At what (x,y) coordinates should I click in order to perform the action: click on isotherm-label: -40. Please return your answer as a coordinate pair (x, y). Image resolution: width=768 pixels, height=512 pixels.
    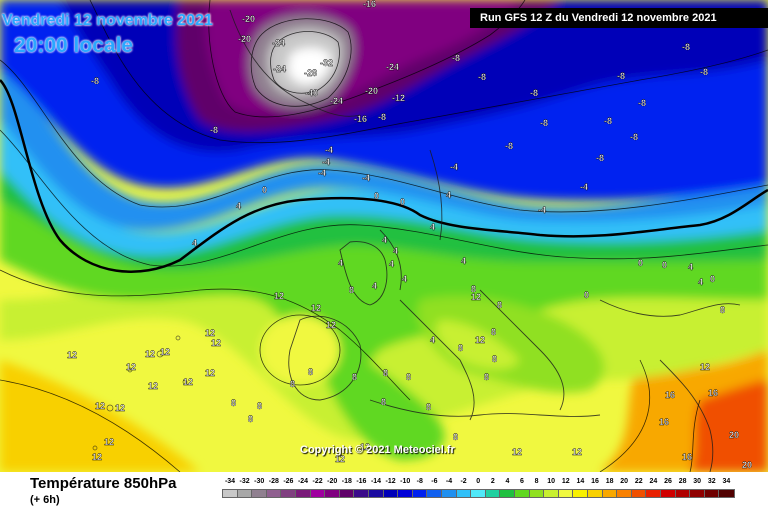
    Looking at the image, I should click on (311, 93).